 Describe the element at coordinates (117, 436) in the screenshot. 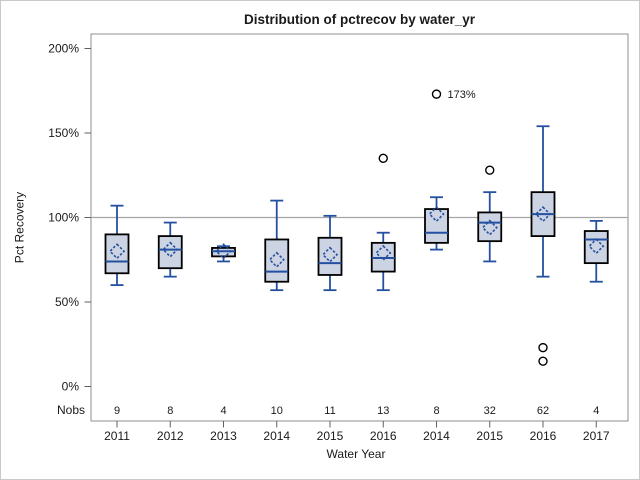

I see `x-tick-label: 2011` at that location.